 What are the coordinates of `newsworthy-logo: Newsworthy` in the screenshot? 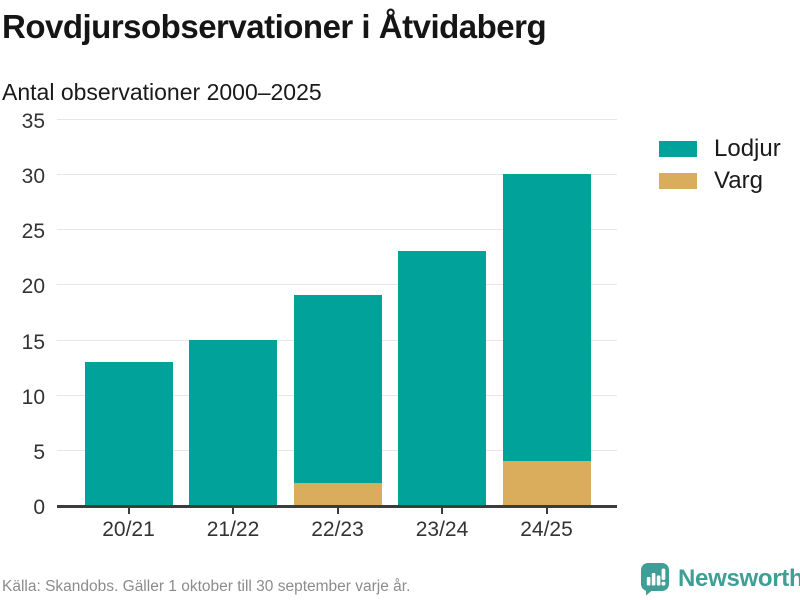 It's located at (720, 579).